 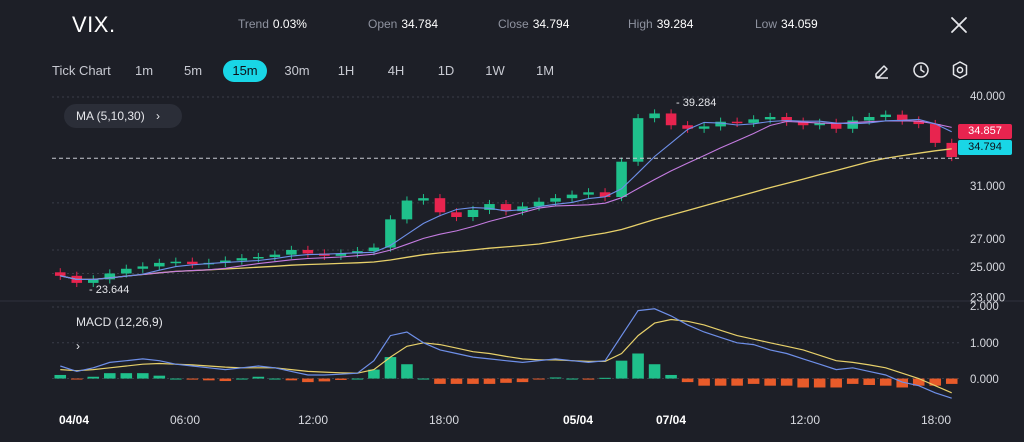 I want to click on tf-1mo: 1M, so click(x=545, y=70).